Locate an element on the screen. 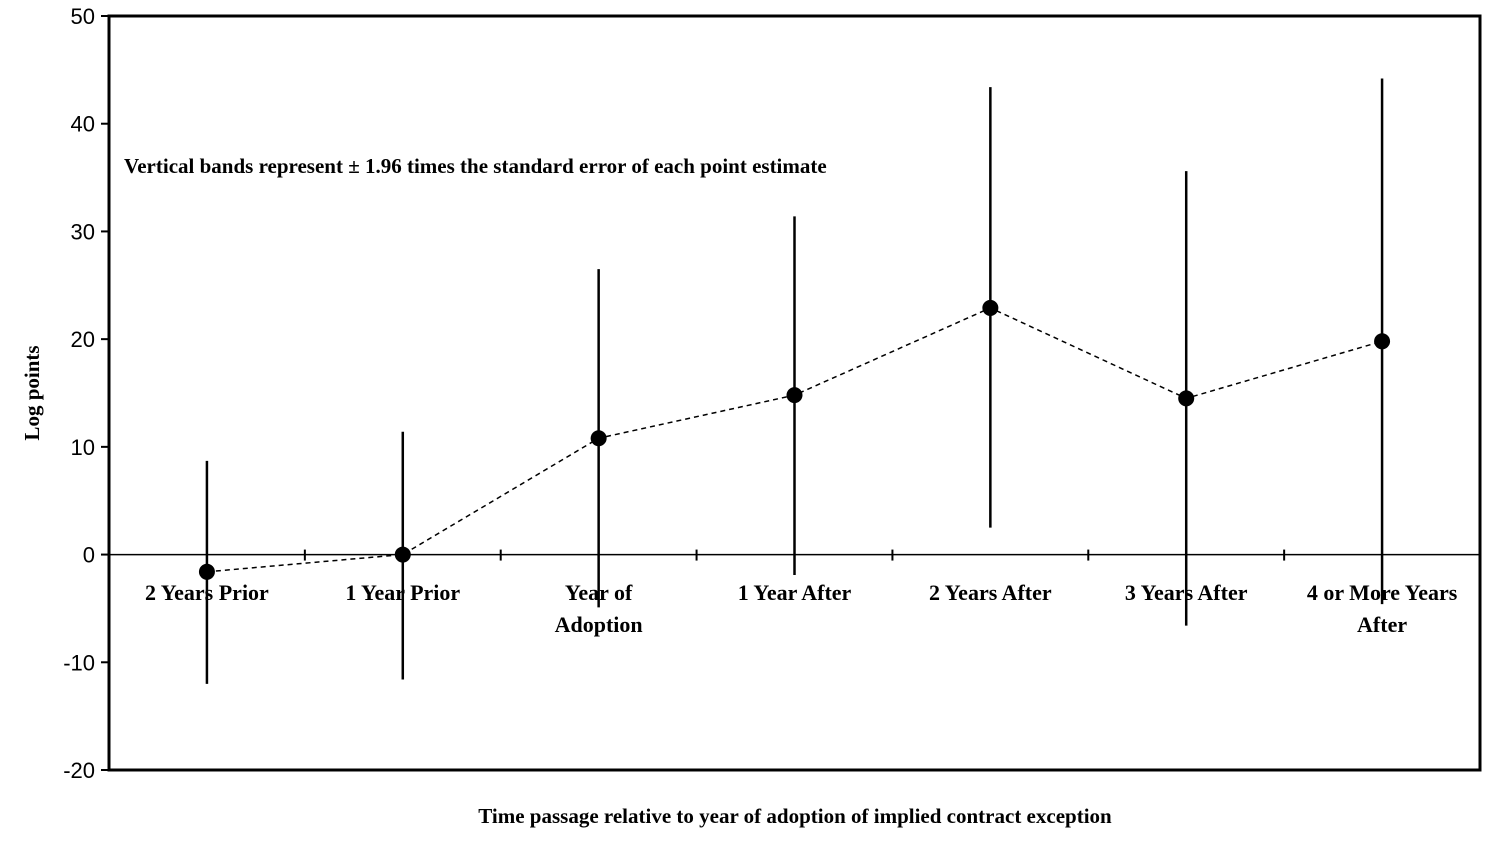 This screenshot has width=1494, height=858. y-tick-label: 20 is located at coordinates (83, 339).